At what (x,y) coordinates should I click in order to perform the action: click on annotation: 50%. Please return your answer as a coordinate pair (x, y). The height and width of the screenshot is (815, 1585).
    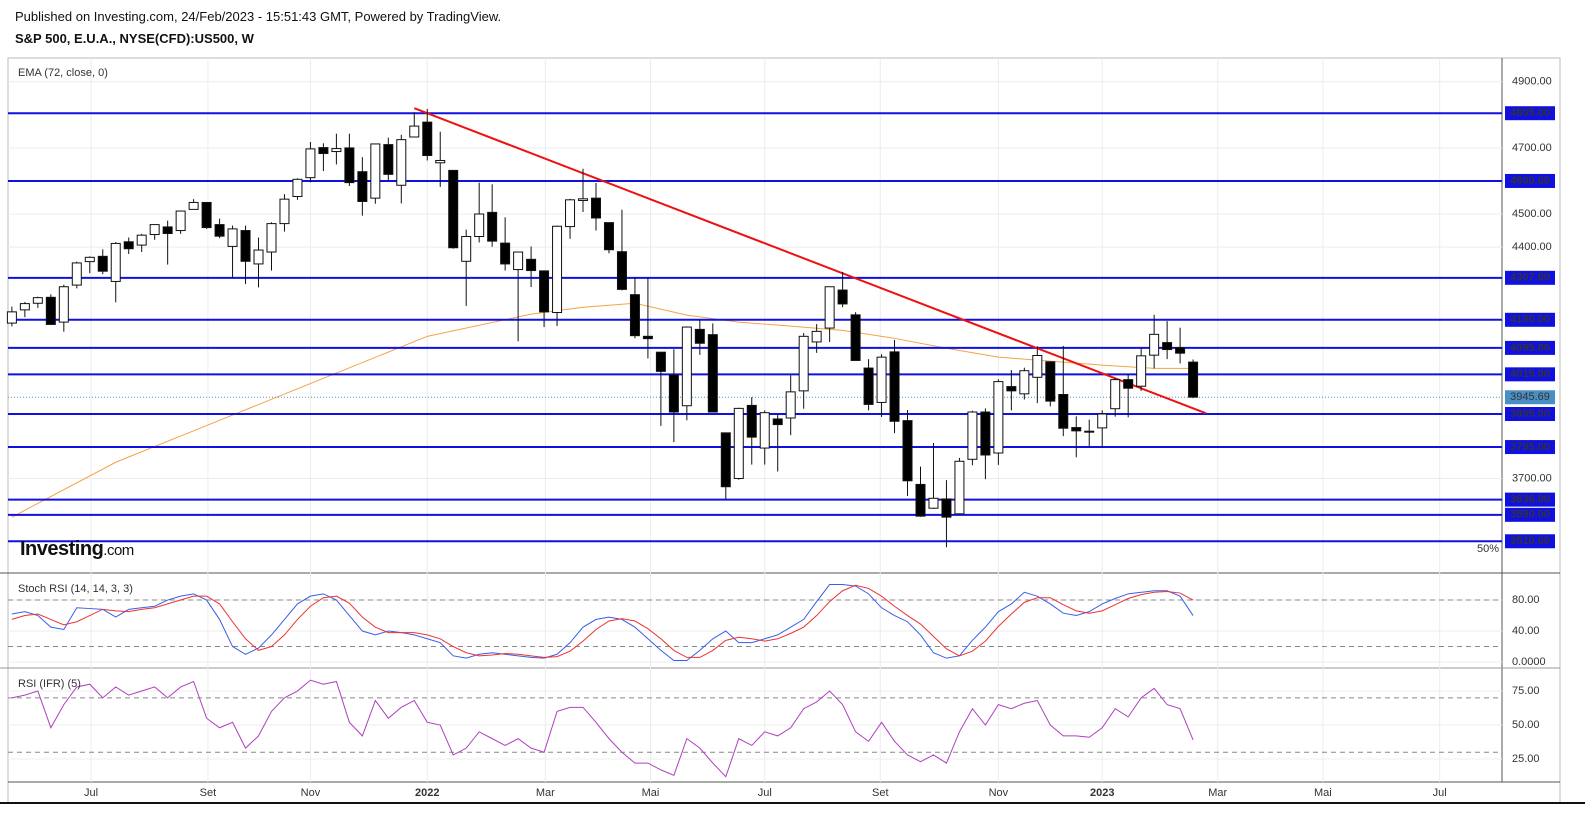
    Looking at the image, I should click on (1488, 549).